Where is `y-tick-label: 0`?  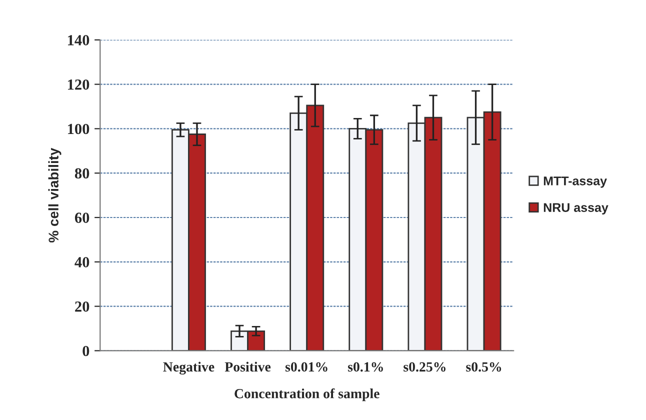
y-tick-label: 0 is located at coordinates (86, 351).